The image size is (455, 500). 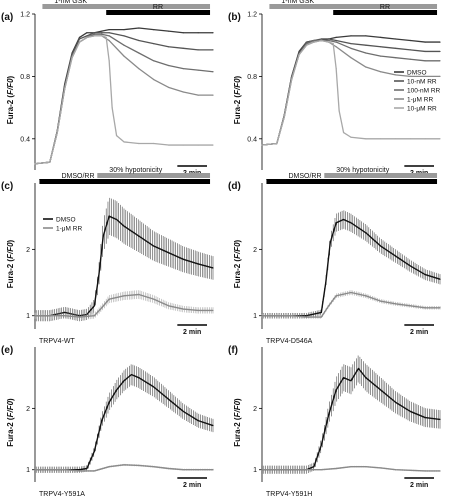 I want to click on legend-label: 10-nM RR, so click(x=422, y=82).